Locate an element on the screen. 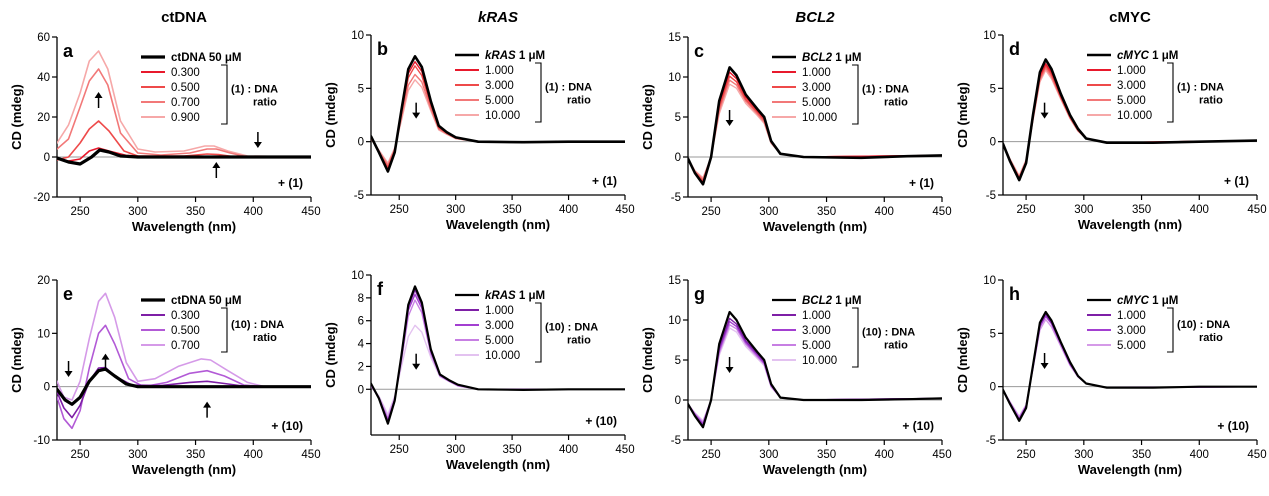  y-tick-label: -20 is located at coordinates (41, 198).